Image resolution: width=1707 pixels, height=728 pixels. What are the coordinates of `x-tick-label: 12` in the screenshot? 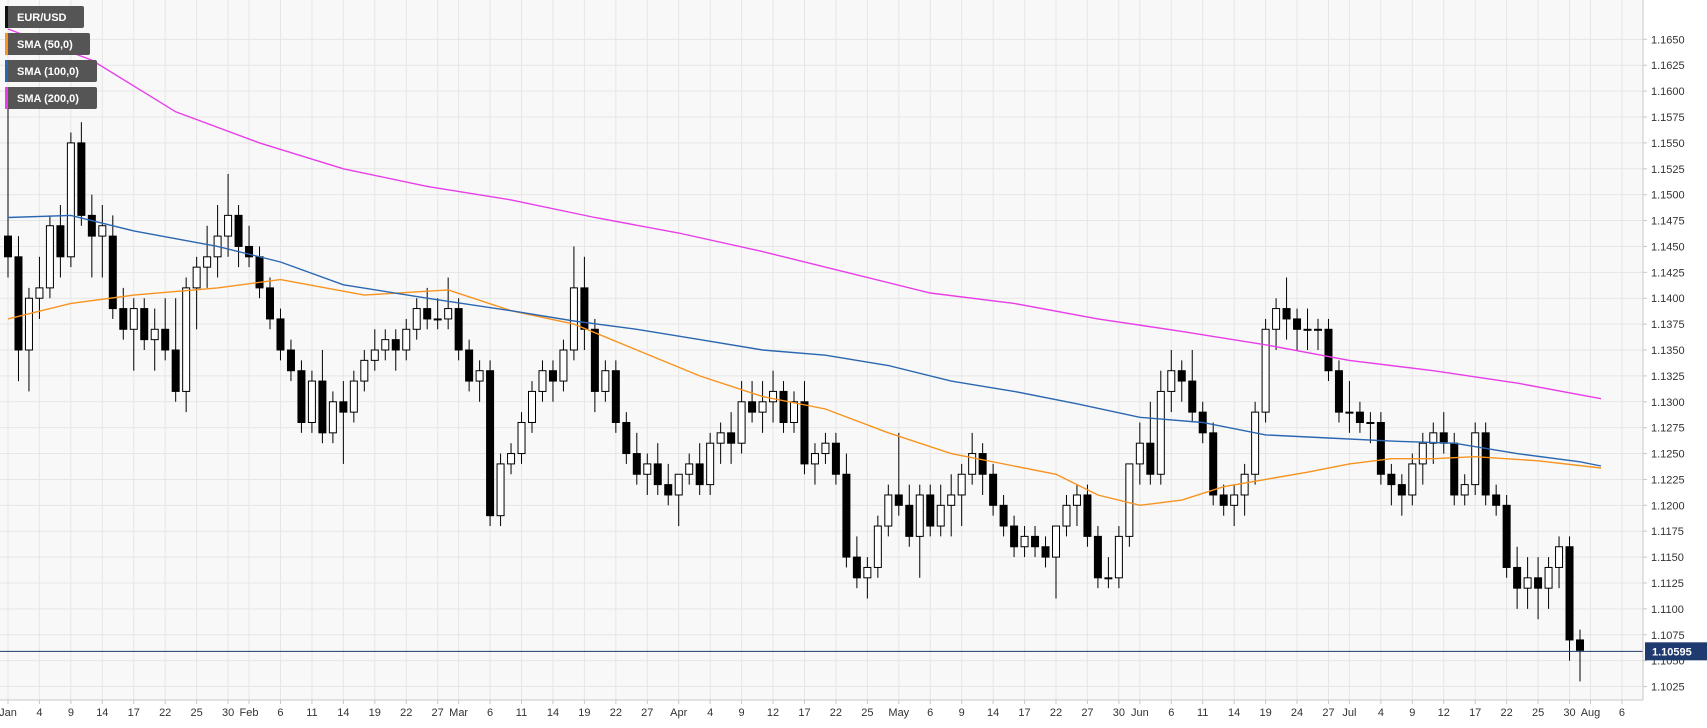 It's located at (1444, 713).